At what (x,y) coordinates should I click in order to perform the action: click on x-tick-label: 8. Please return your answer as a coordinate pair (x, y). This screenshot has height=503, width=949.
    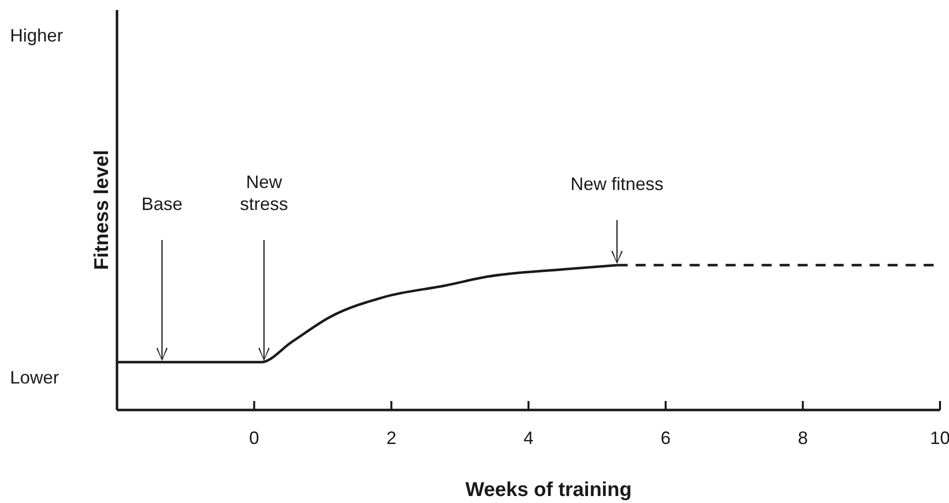
    Looking at the image, I should click on (803, 438).